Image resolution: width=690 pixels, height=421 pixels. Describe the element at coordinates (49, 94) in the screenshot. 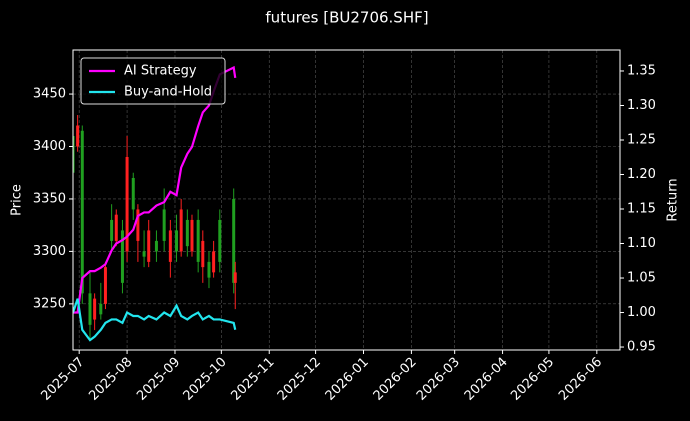

I see `y-tick-label: 3450` at that location.